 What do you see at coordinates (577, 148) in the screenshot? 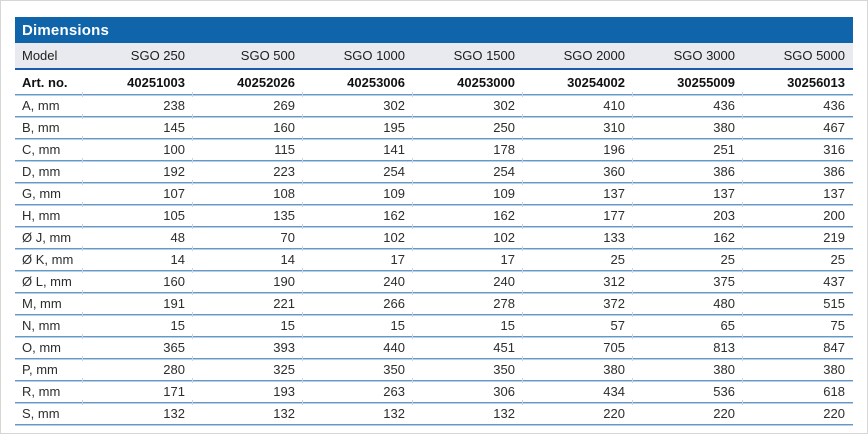
I see `dimension-value: 196` at bounding box center [577, 148].